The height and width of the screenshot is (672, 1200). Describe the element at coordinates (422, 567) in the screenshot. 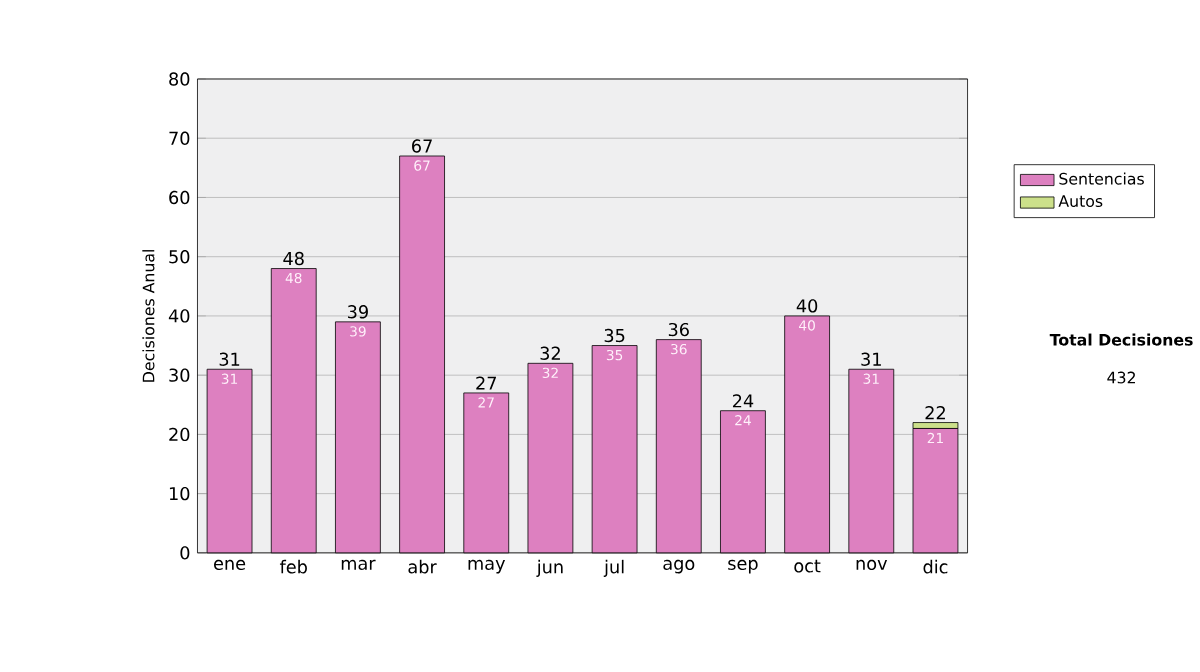

I see `x-tick-label: abr` at that location.